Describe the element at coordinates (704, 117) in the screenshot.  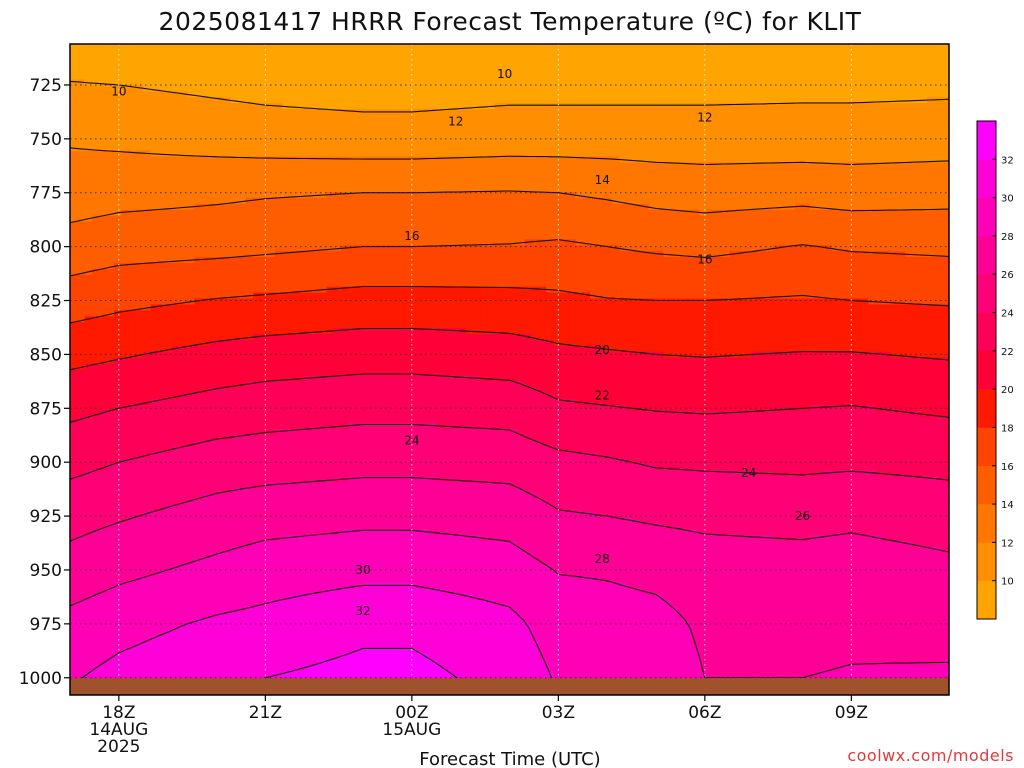
I see `isotherm-label: 12` at that location.